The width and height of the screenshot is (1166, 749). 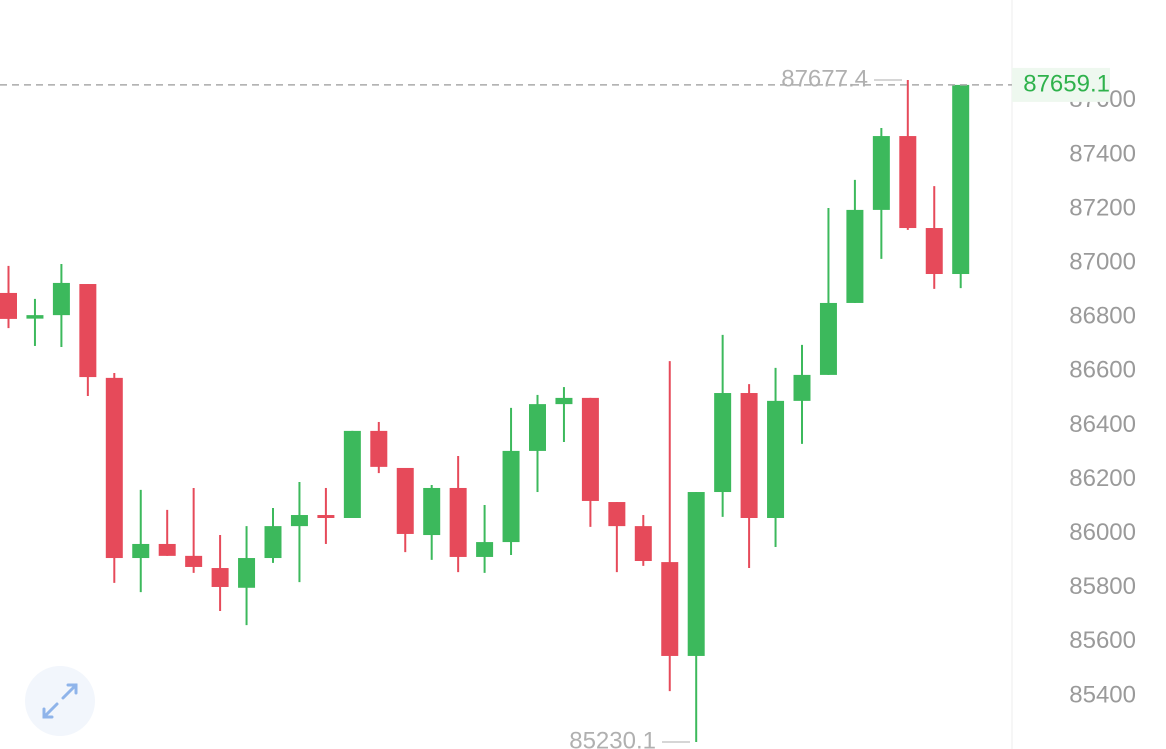 I want to click on expand-button, so click(x=60, y=701).